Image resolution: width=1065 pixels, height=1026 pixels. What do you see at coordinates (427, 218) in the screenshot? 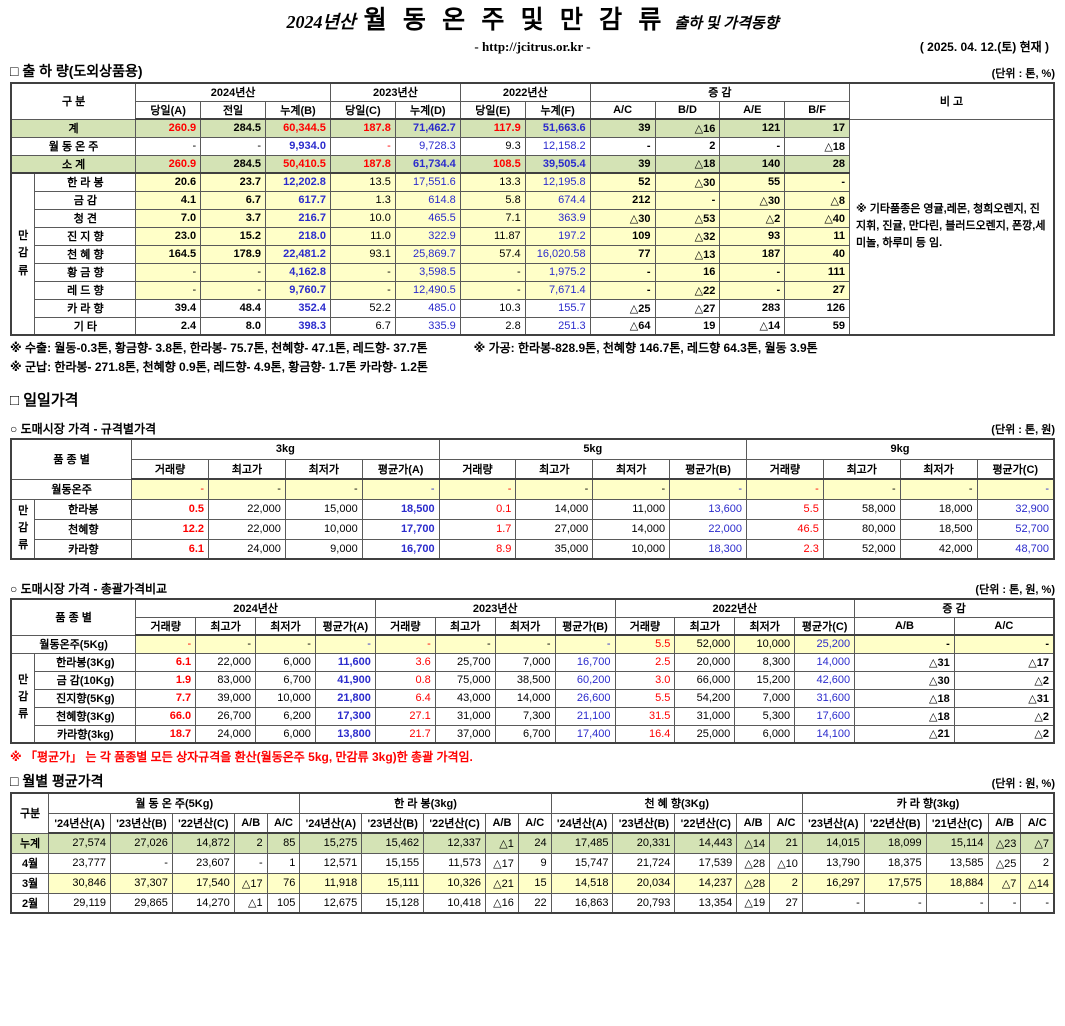
I see `data-cell: 465.5` at bounding box center [427, 218].